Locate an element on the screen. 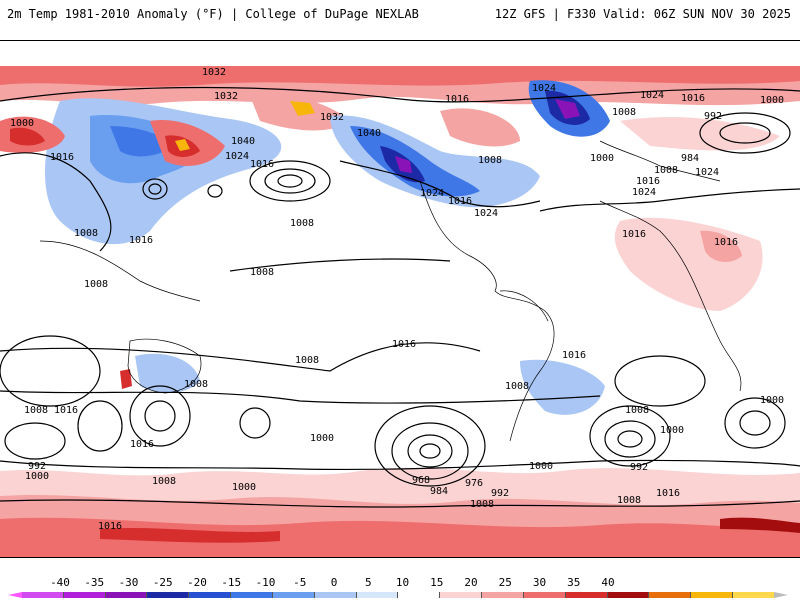 The image size is (800, 600). colorbar-legend: -40 -35 -30 -25 -20 -15 -10 -5 0 5 10 15 20 25 30 35 40 is located at coordinates (400, 585).